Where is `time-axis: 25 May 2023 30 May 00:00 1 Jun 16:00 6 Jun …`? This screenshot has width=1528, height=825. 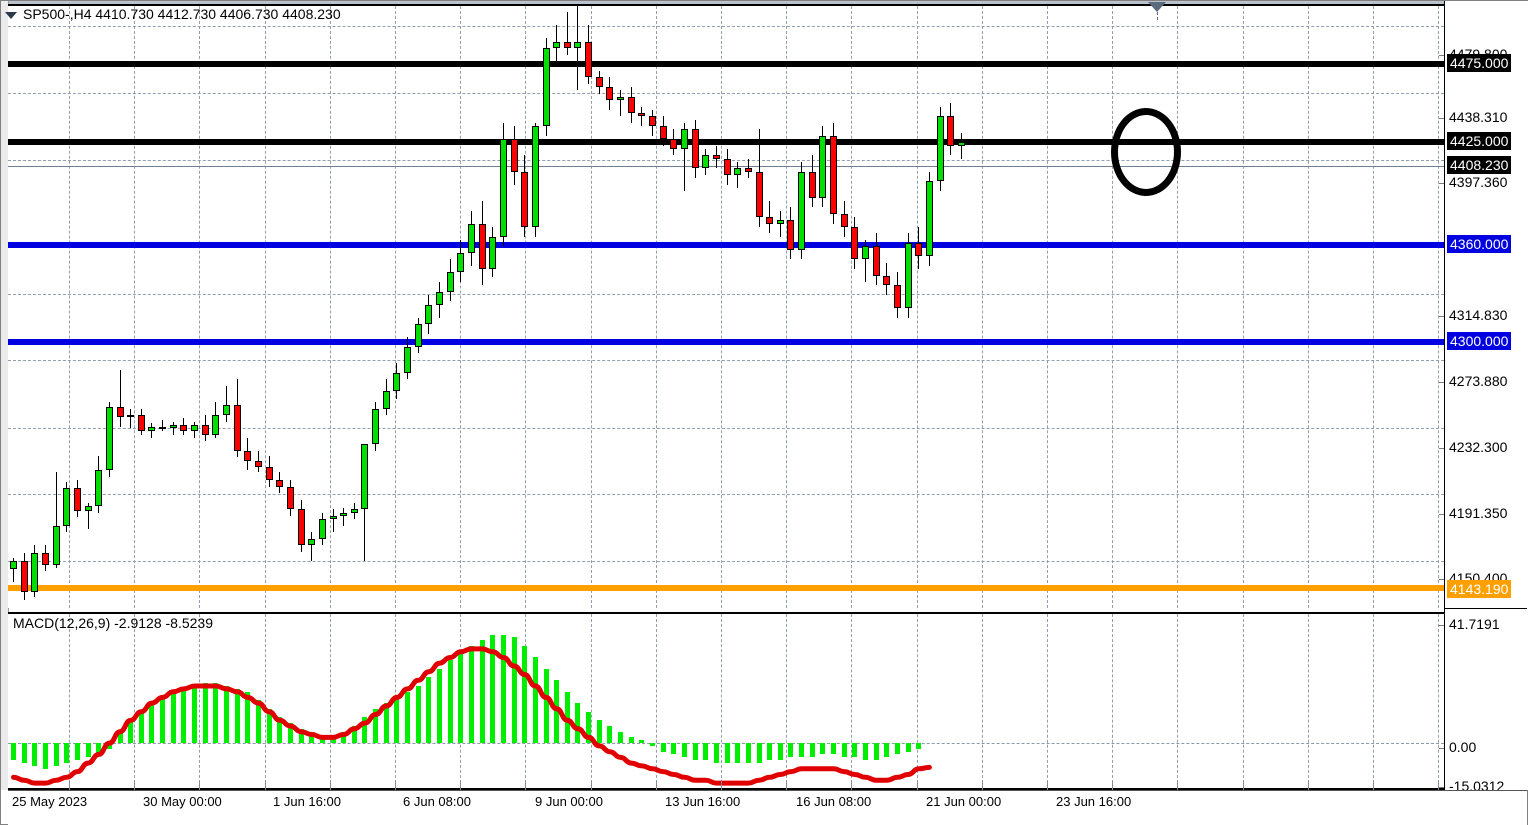
time-axis: 25 May 2023 30 May 00:00 1 Jun 16:00 6 Jun … is located at coordinates (767, 803).